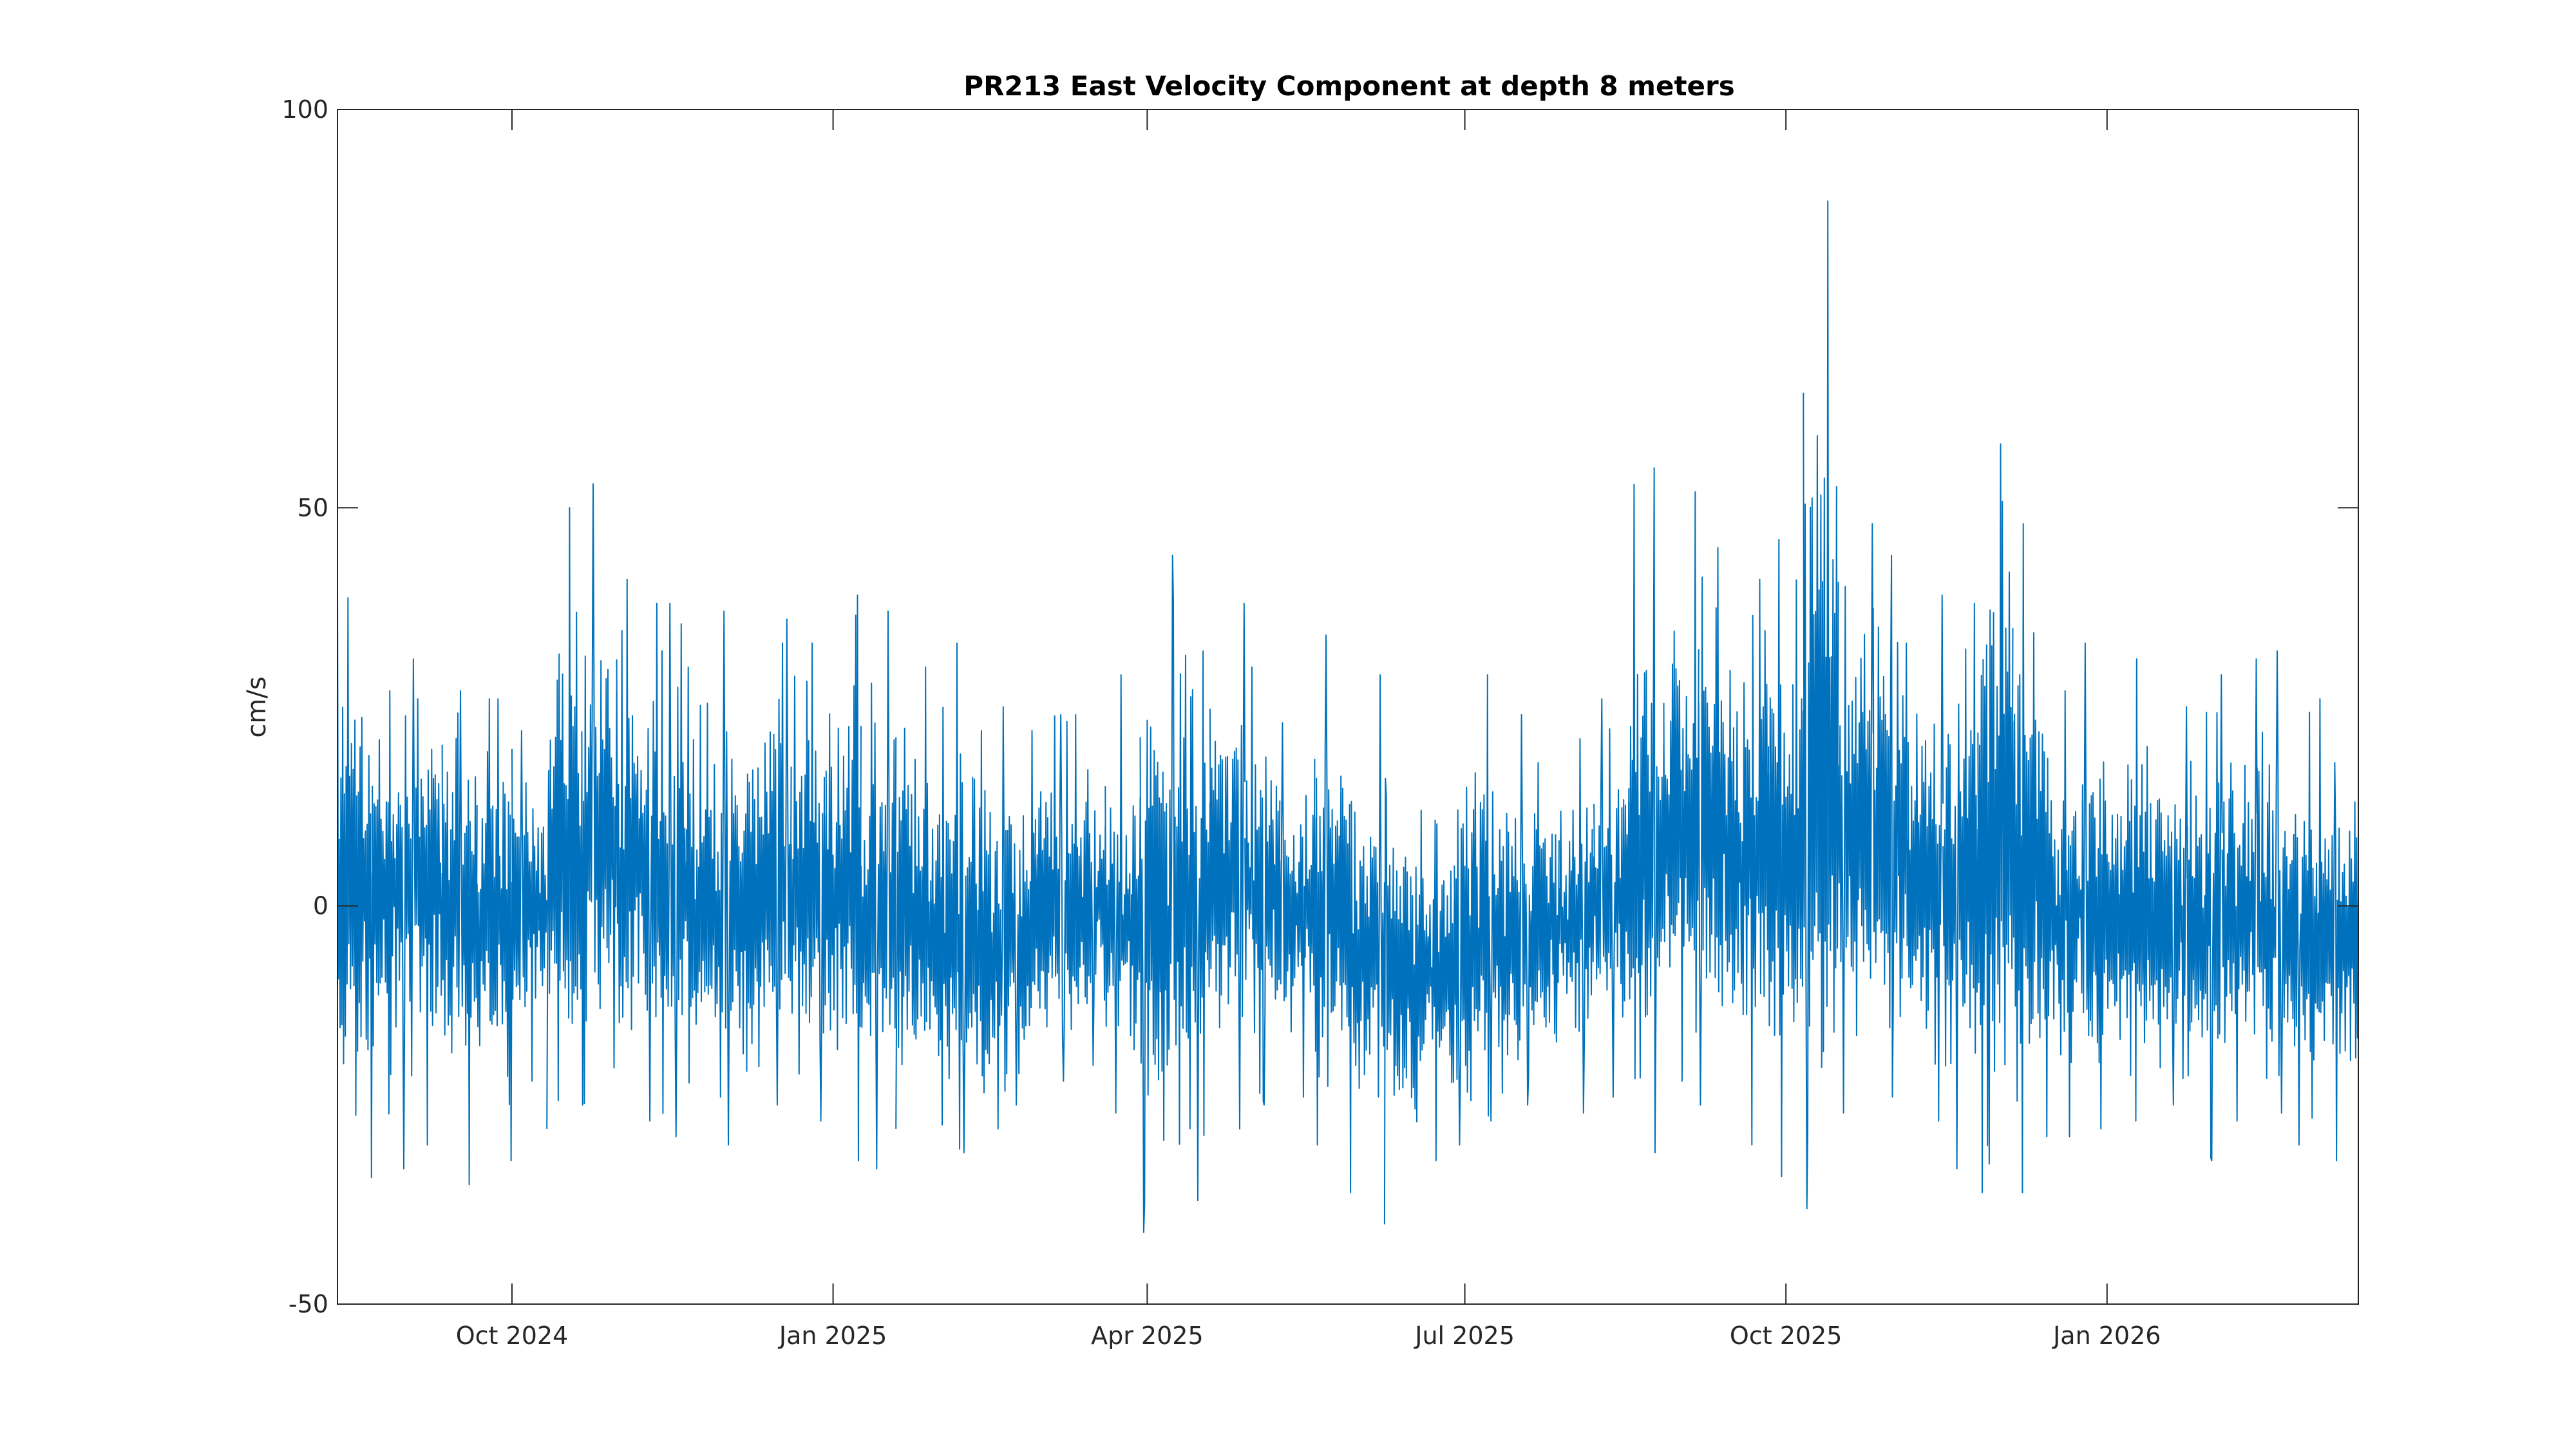 The width and height of the screenshot is (2576, 1449). I want to click on x-tick-label: Jan 2025, so click(833, 1335).